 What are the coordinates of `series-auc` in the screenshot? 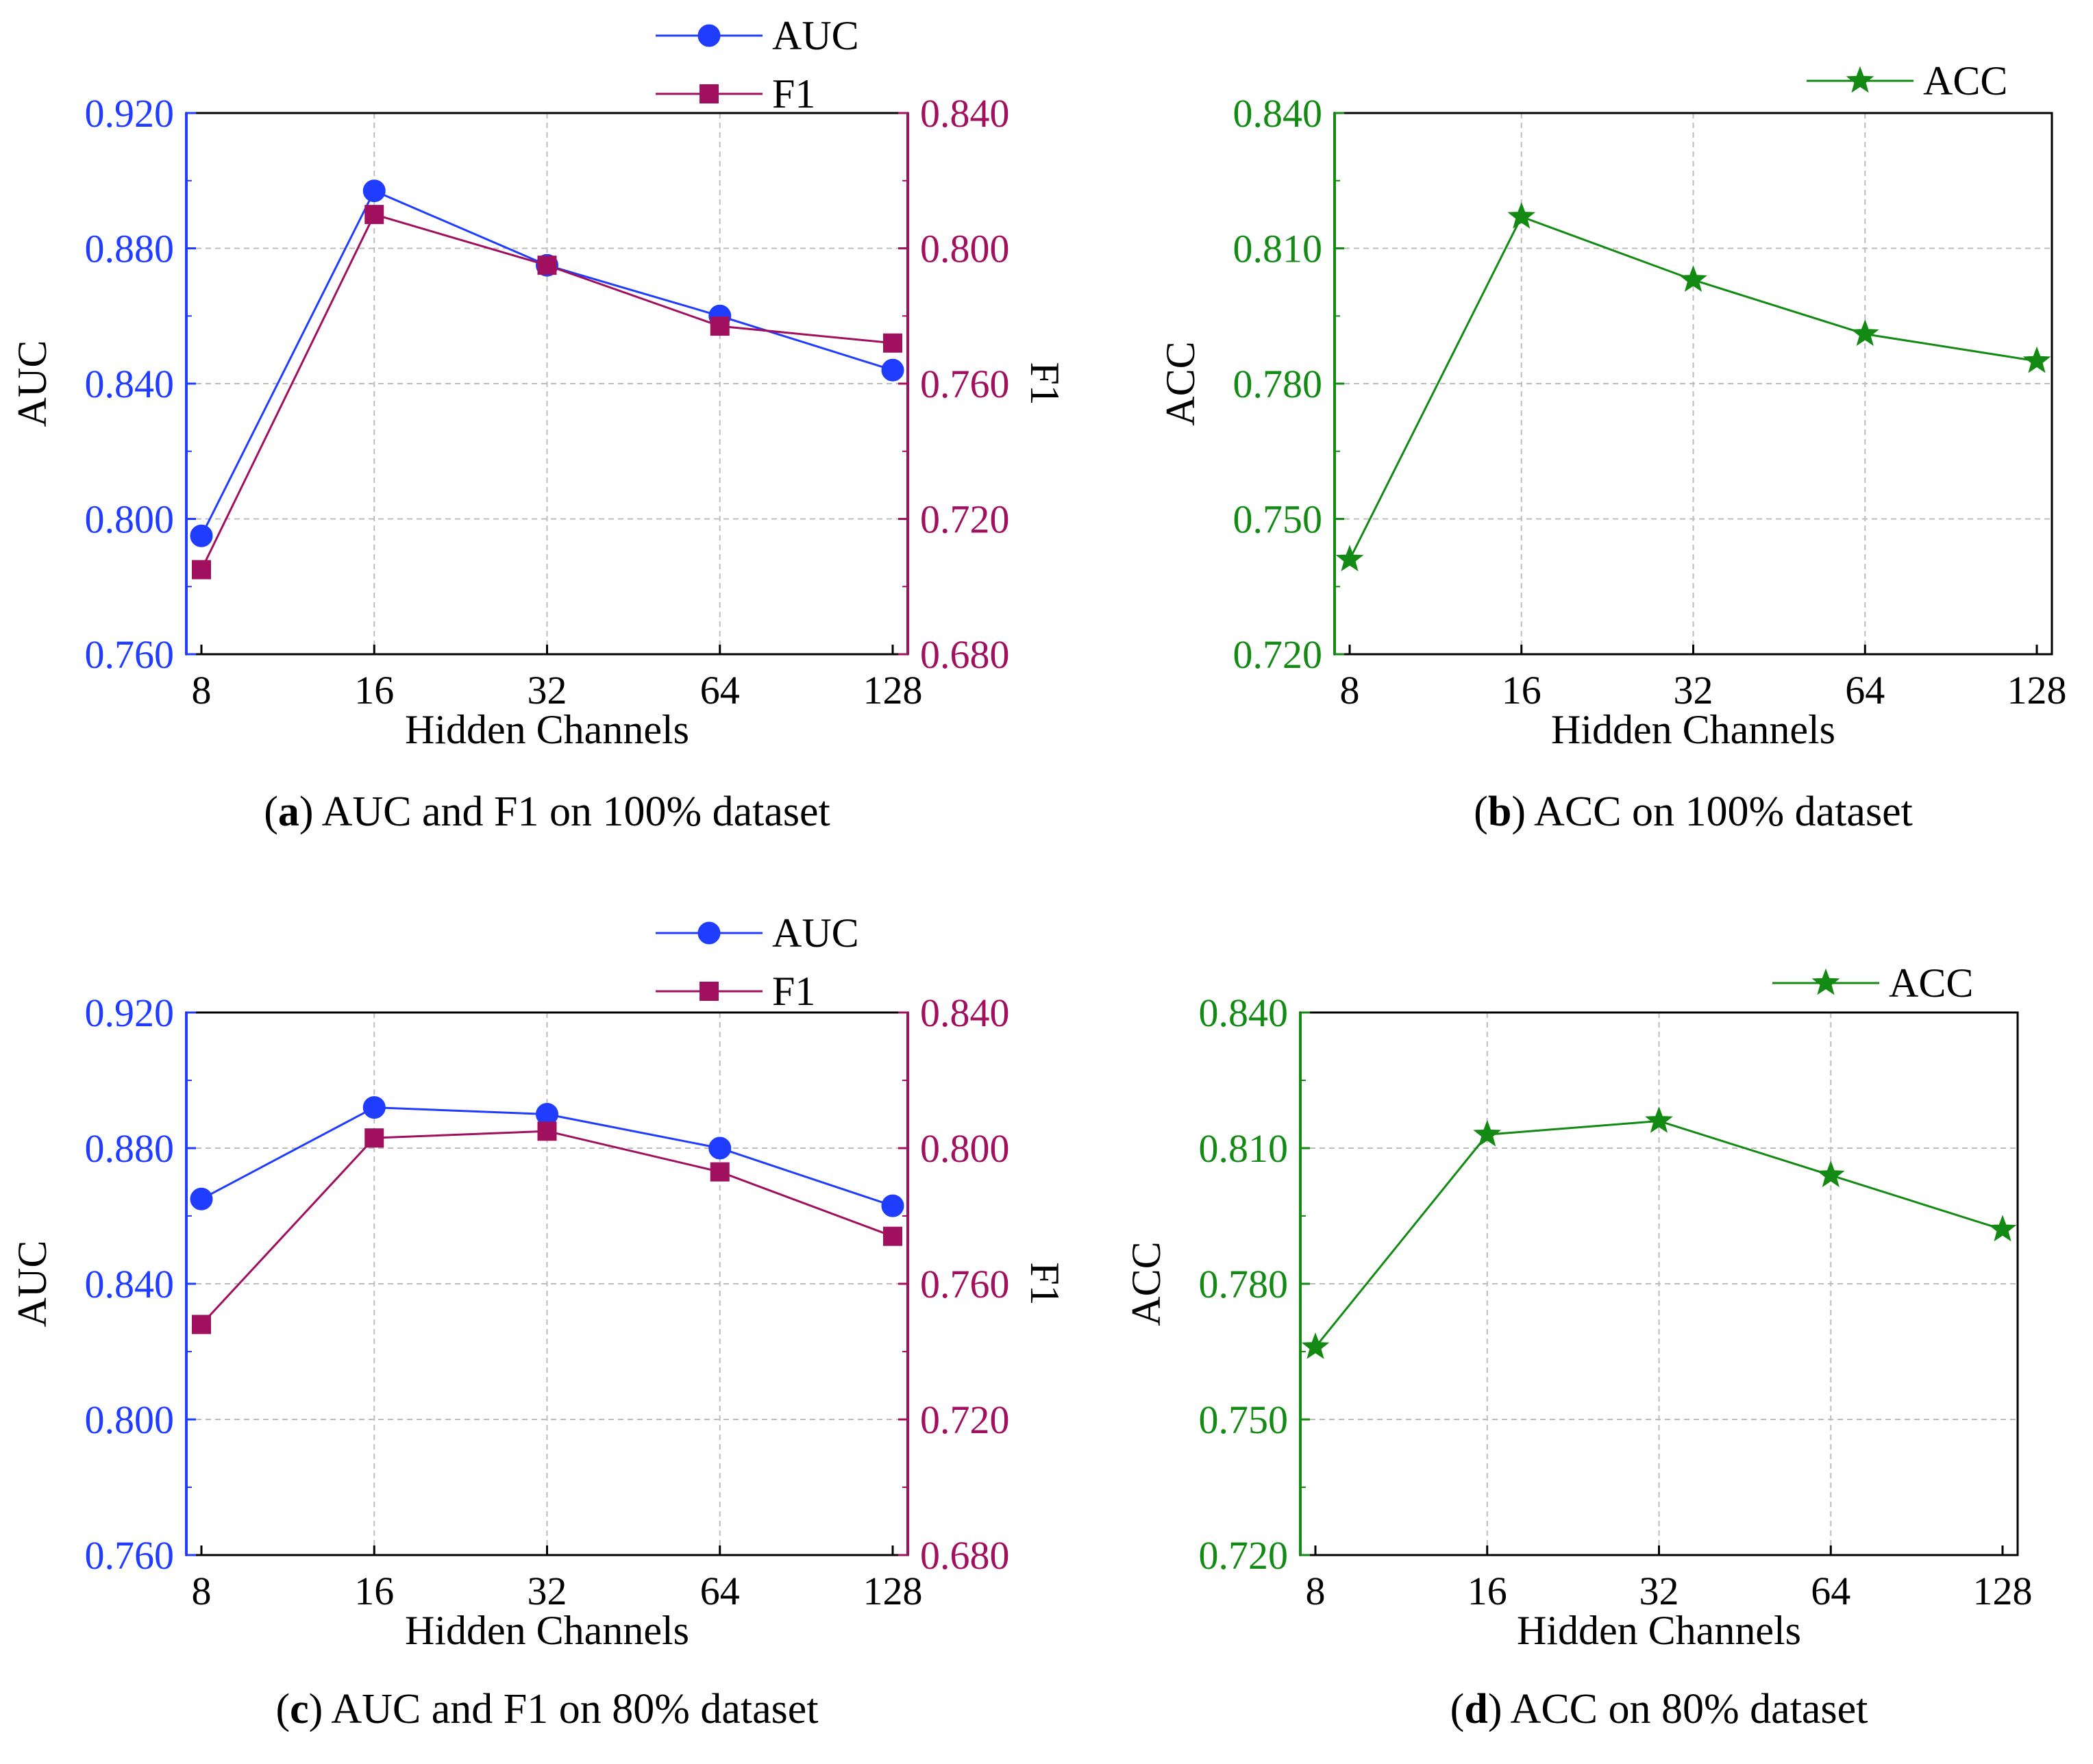 It's located at (547, 1157).